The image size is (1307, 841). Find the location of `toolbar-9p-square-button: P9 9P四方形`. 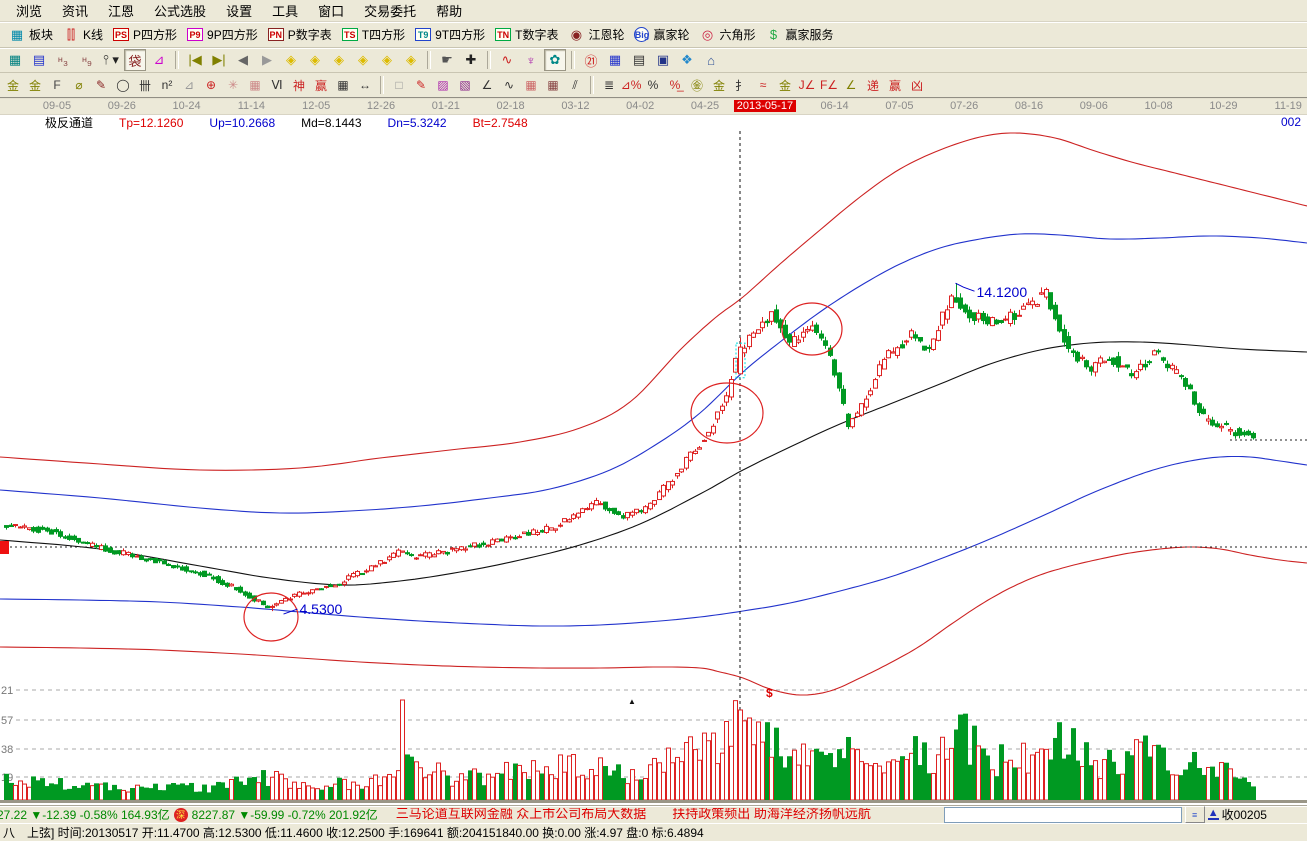

toolbar-9p-square-button: P9 9P四方形 is located at coordinates (222, 34).